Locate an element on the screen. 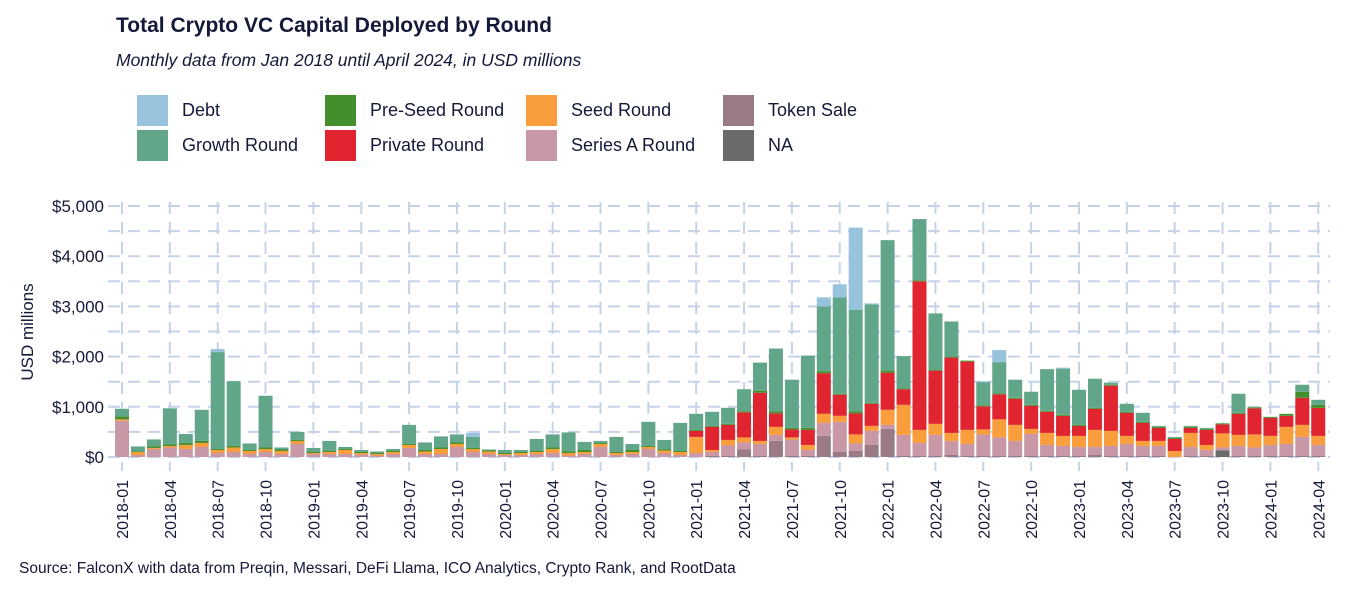 The width and height of the screenshot is (1350, 600). legend-item-debt: Debt is located at coordinates (178, 110).